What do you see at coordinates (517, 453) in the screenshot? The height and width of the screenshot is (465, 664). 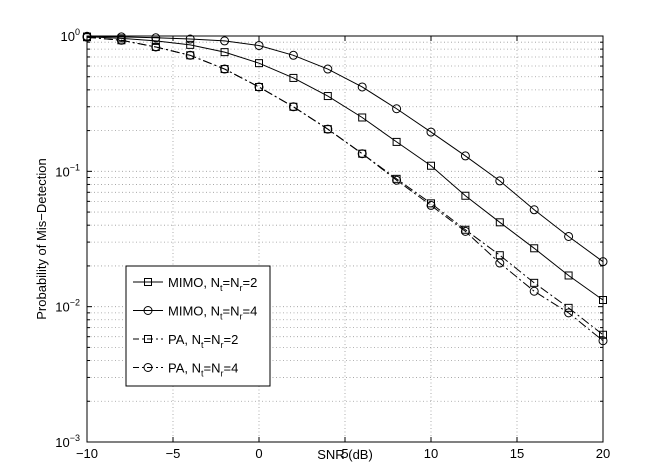 I see `x-tick-label: 15` at bounding box center [517, 453].